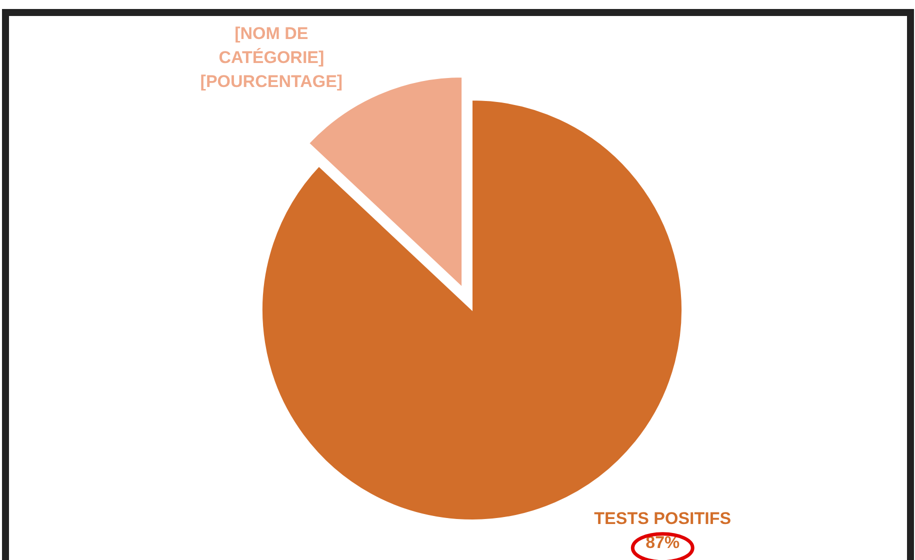  Describe the element at coordinates (271, 82) in the screenshot. I see `data-label: [POURCENTAGE]` at that location.